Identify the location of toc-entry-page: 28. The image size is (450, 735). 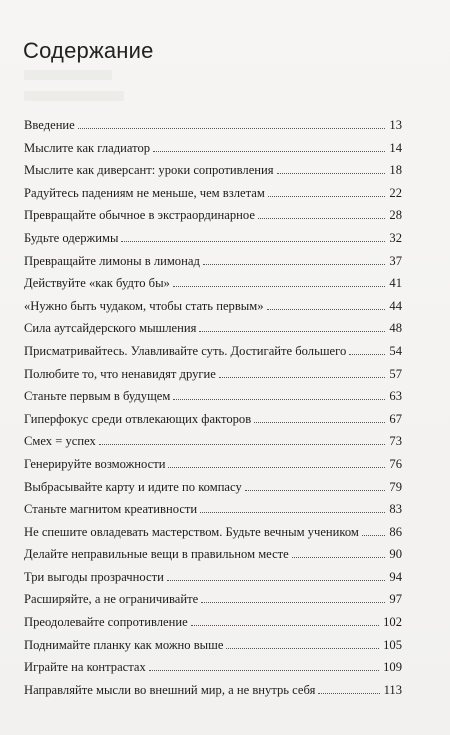
(395, 215).